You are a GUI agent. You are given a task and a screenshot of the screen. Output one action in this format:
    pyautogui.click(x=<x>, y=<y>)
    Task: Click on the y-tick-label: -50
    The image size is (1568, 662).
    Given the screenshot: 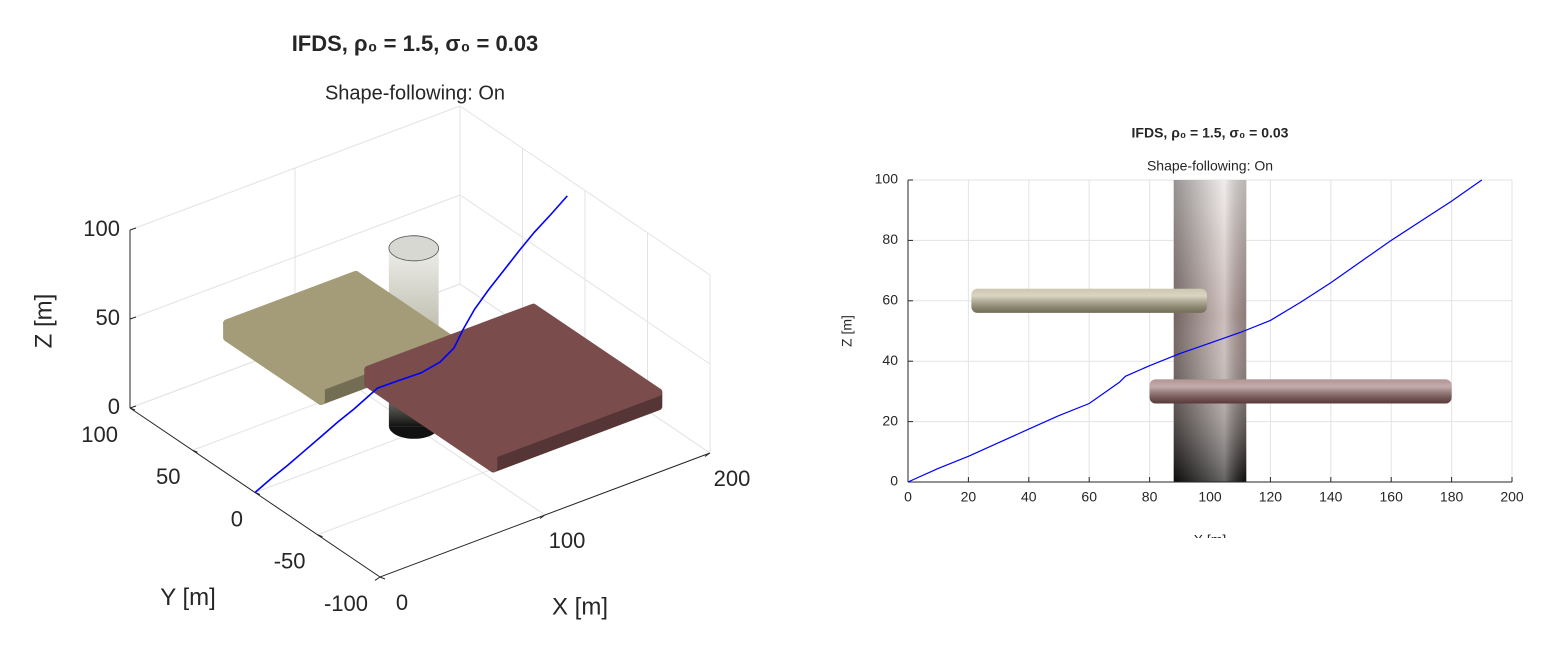 What is the action you would take?
    pyautogui.click(x=290, y=561)
    